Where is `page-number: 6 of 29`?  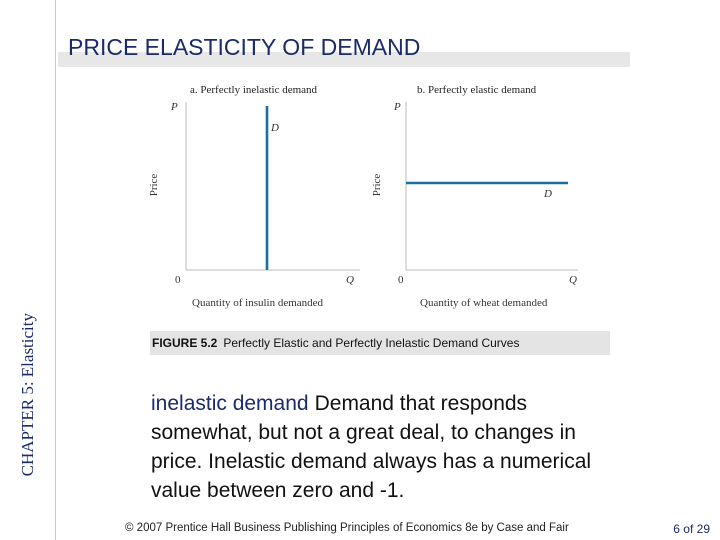
page-number: 6 of 29 is located at coordinates (691, 529).